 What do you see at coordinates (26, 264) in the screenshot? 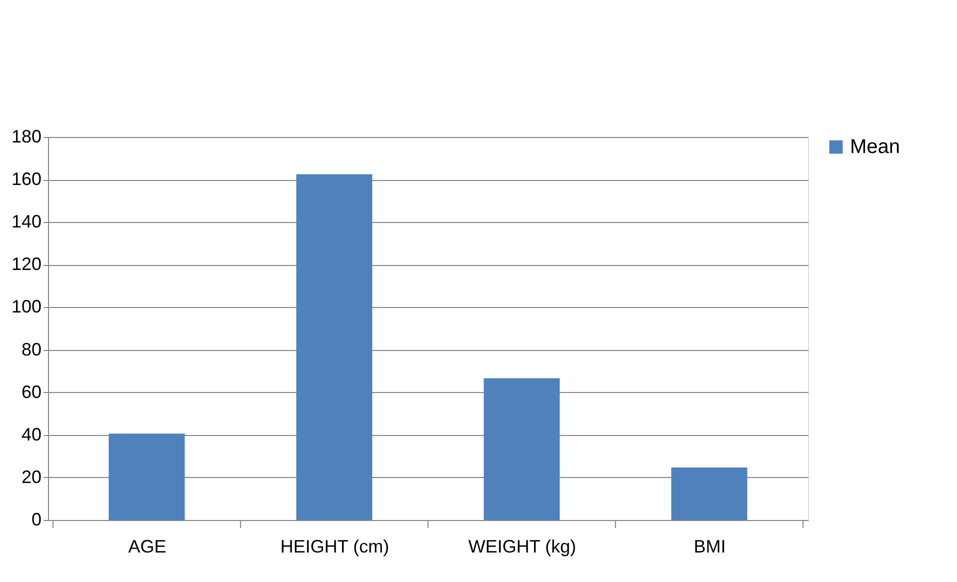
I see `y-tick-label: 120` at bounding box center [26, 264].